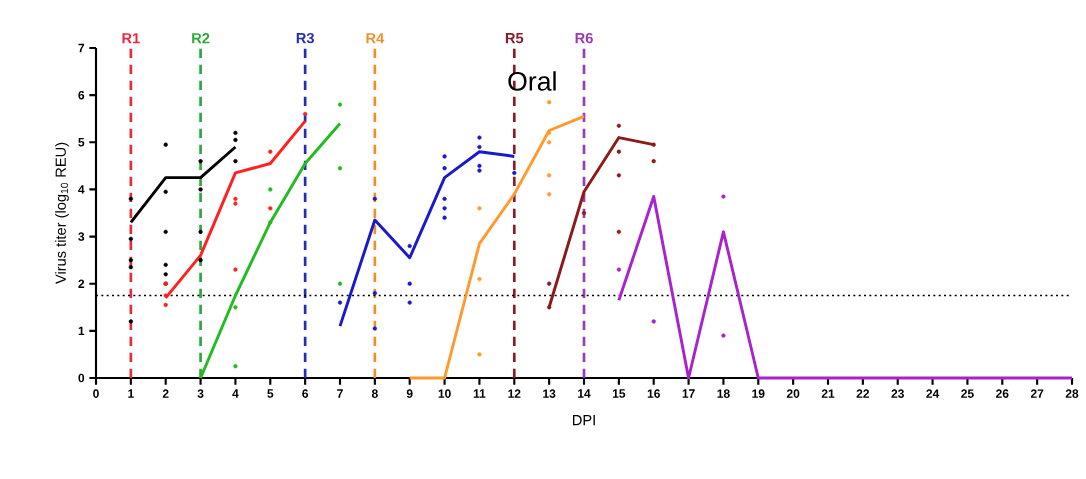  What do you see at coordinates (235, 393) in the screenshot?
I see `x-tick-label: 4` at bounding box center [235, 393].